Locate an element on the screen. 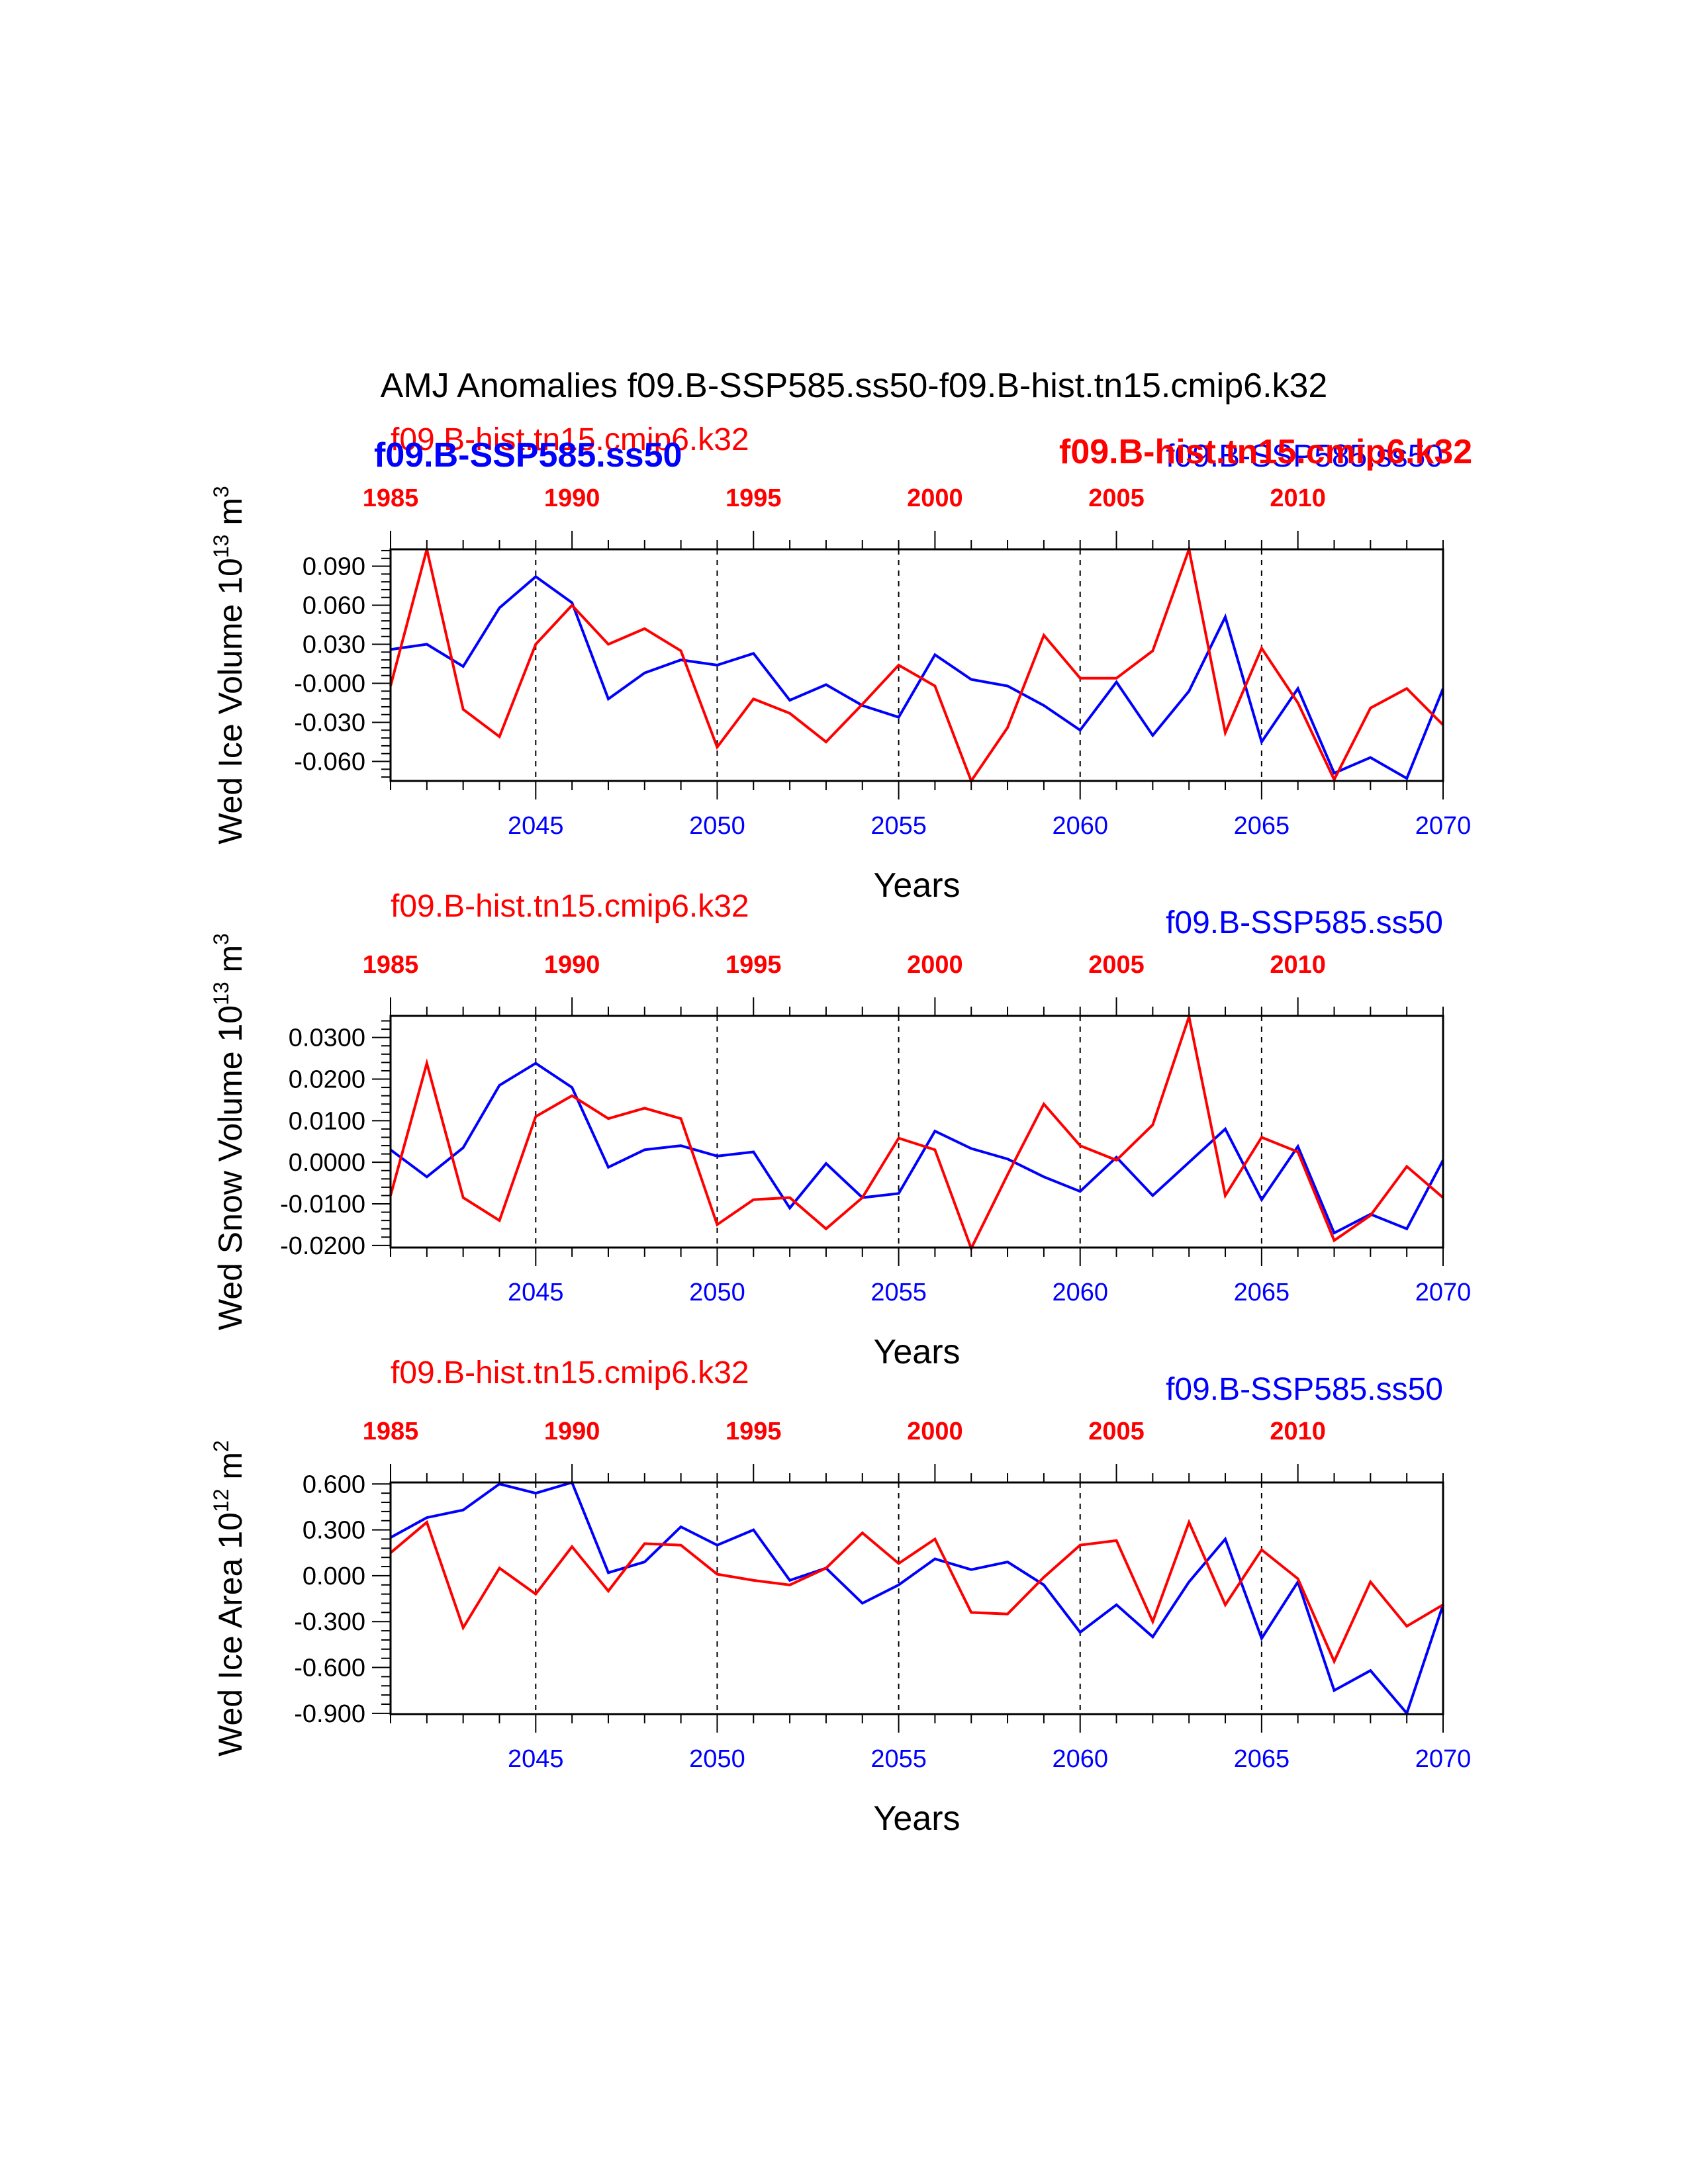 The width and height of the screenshot is (1688, 2184). y-axis-title: Wed Snow Volume 1013 m3 is located at coordinates (229, 1131).